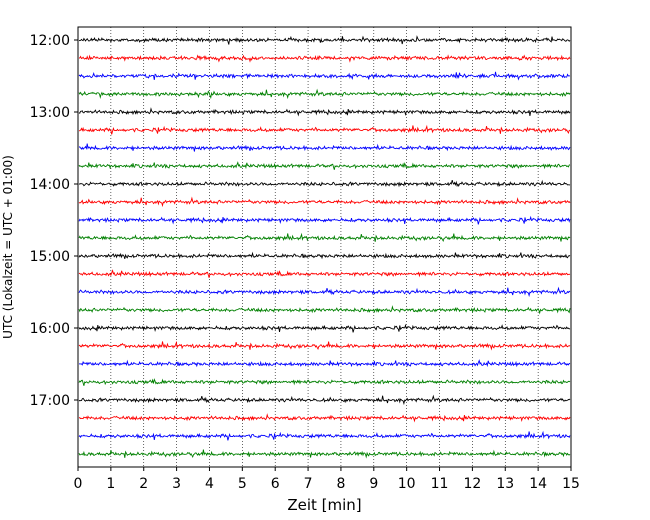  I want to click on y-tick-label: 14:00, so click(50, 185).